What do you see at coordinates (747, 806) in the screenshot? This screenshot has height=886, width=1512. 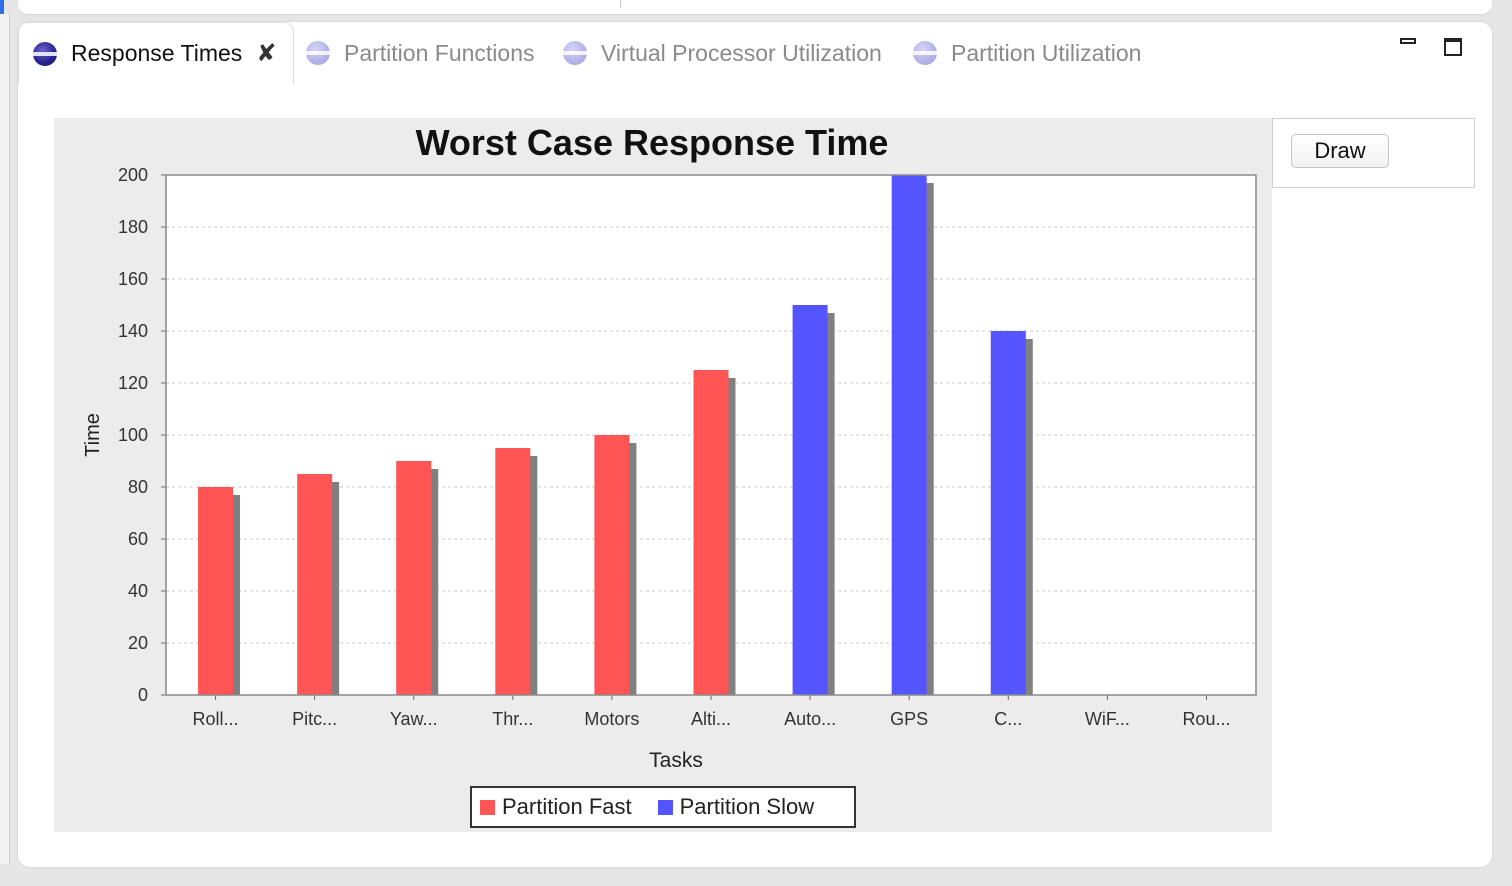 I see `legend-label-slow: Partition Slow` at bounding box center [747, 806].